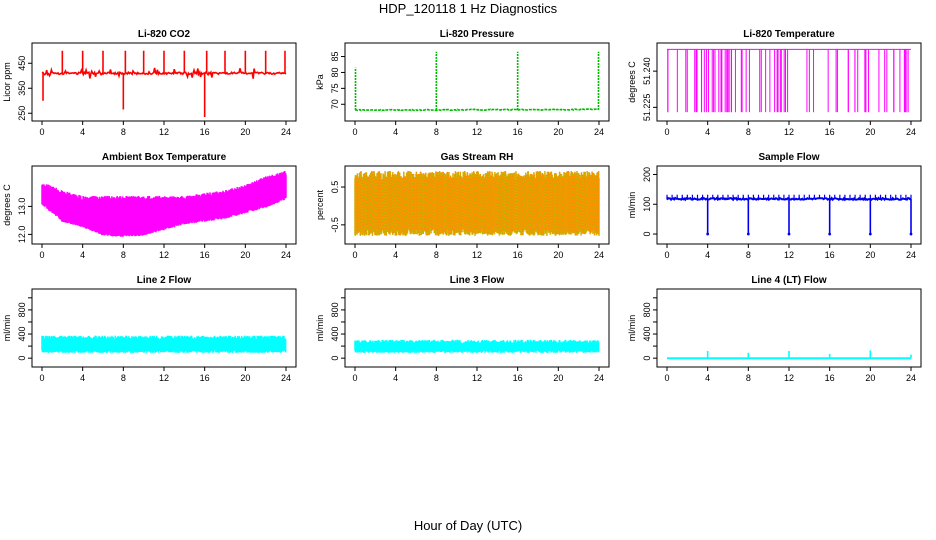 The image size is (936, 540). Describe the element at coordinates (335, 187) in the screenshot. I see `y-tick-label: 0.5` at that location.